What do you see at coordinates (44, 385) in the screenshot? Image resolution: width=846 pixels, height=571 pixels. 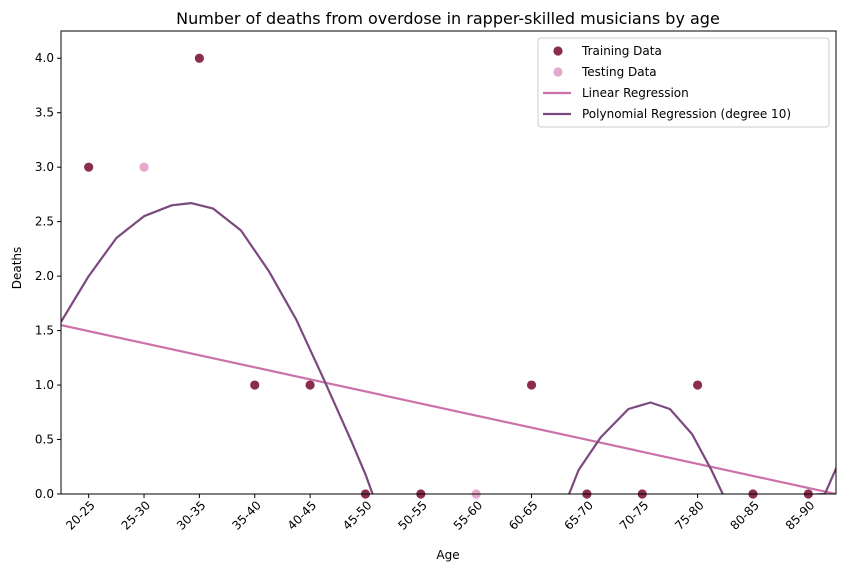 I see `y-tick-label: 1.0` at bounding box center [44, 385].